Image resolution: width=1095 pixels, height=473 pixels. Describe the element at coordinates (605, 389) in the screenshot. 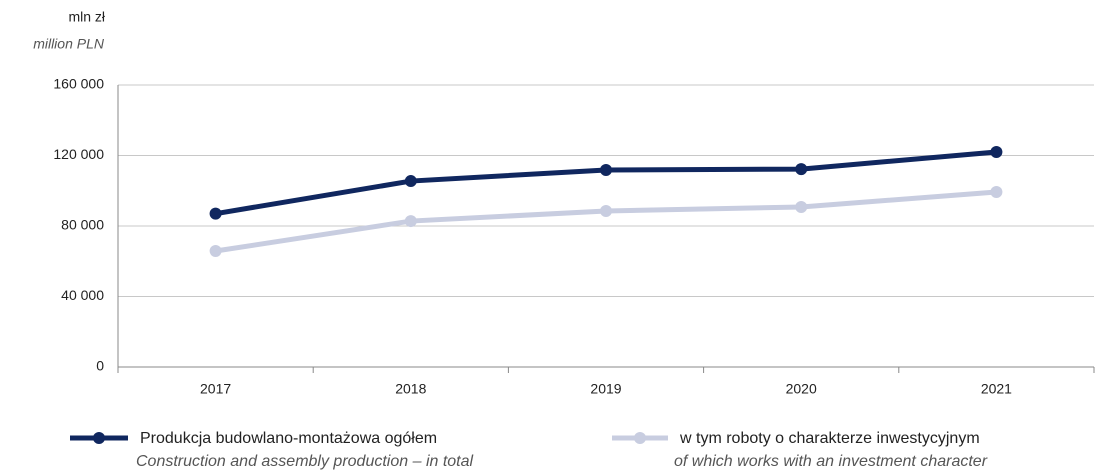

I see `x-tick-label: 2019` at that location.